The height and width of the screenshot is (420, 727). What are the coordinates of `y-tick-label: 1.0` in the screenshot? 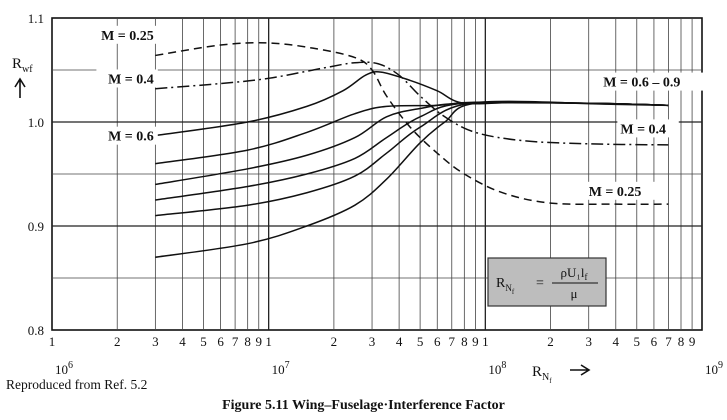 It's located at (36, 122).